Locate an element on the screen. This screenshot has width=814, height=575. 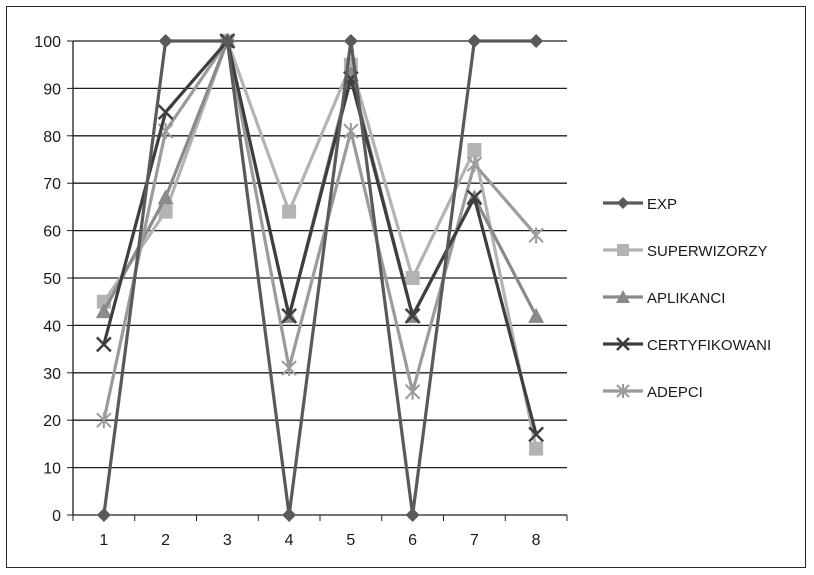
x-tick-label: 2 is located at coordinates (165, 540).